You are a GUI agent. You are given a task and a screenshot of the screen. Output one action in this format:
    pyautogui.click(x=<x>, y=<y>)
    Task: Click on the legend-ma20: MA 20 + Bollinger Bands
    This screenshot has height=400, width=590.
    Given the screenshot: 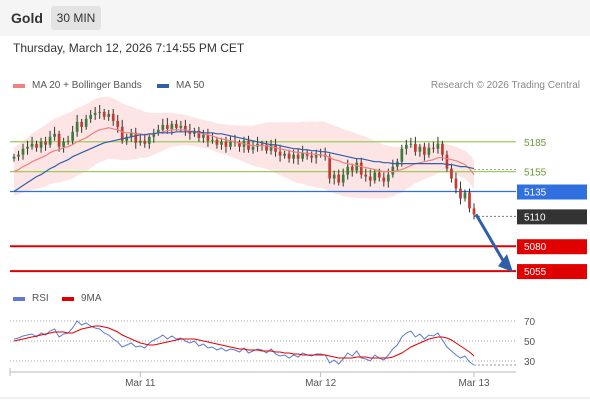 What is the action you would take?
    pyautogui.click(x=77, y=85)
    